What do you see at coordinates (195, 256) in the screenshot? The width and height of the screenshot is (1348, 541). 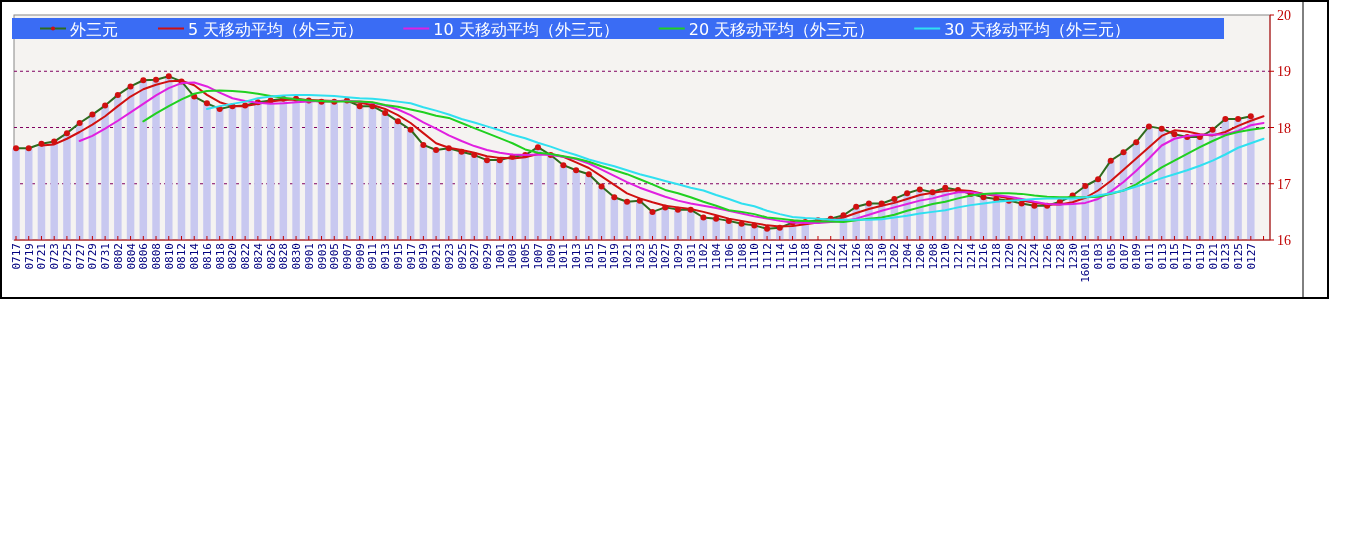 I see `x-tick-label: 0814` at bounding box center [195, 256].